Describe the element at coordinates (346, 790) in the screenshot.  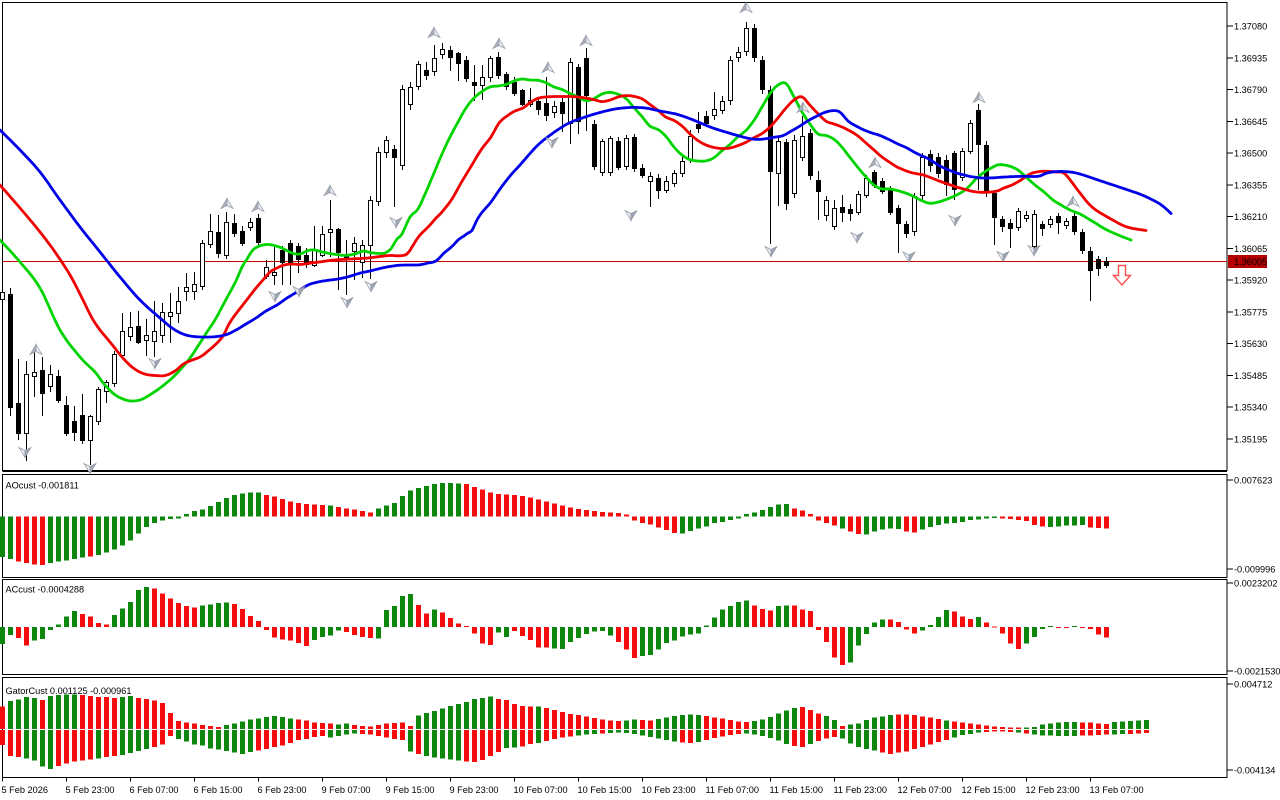
I see `svg-text: 9 Feb 07:00` at that location.